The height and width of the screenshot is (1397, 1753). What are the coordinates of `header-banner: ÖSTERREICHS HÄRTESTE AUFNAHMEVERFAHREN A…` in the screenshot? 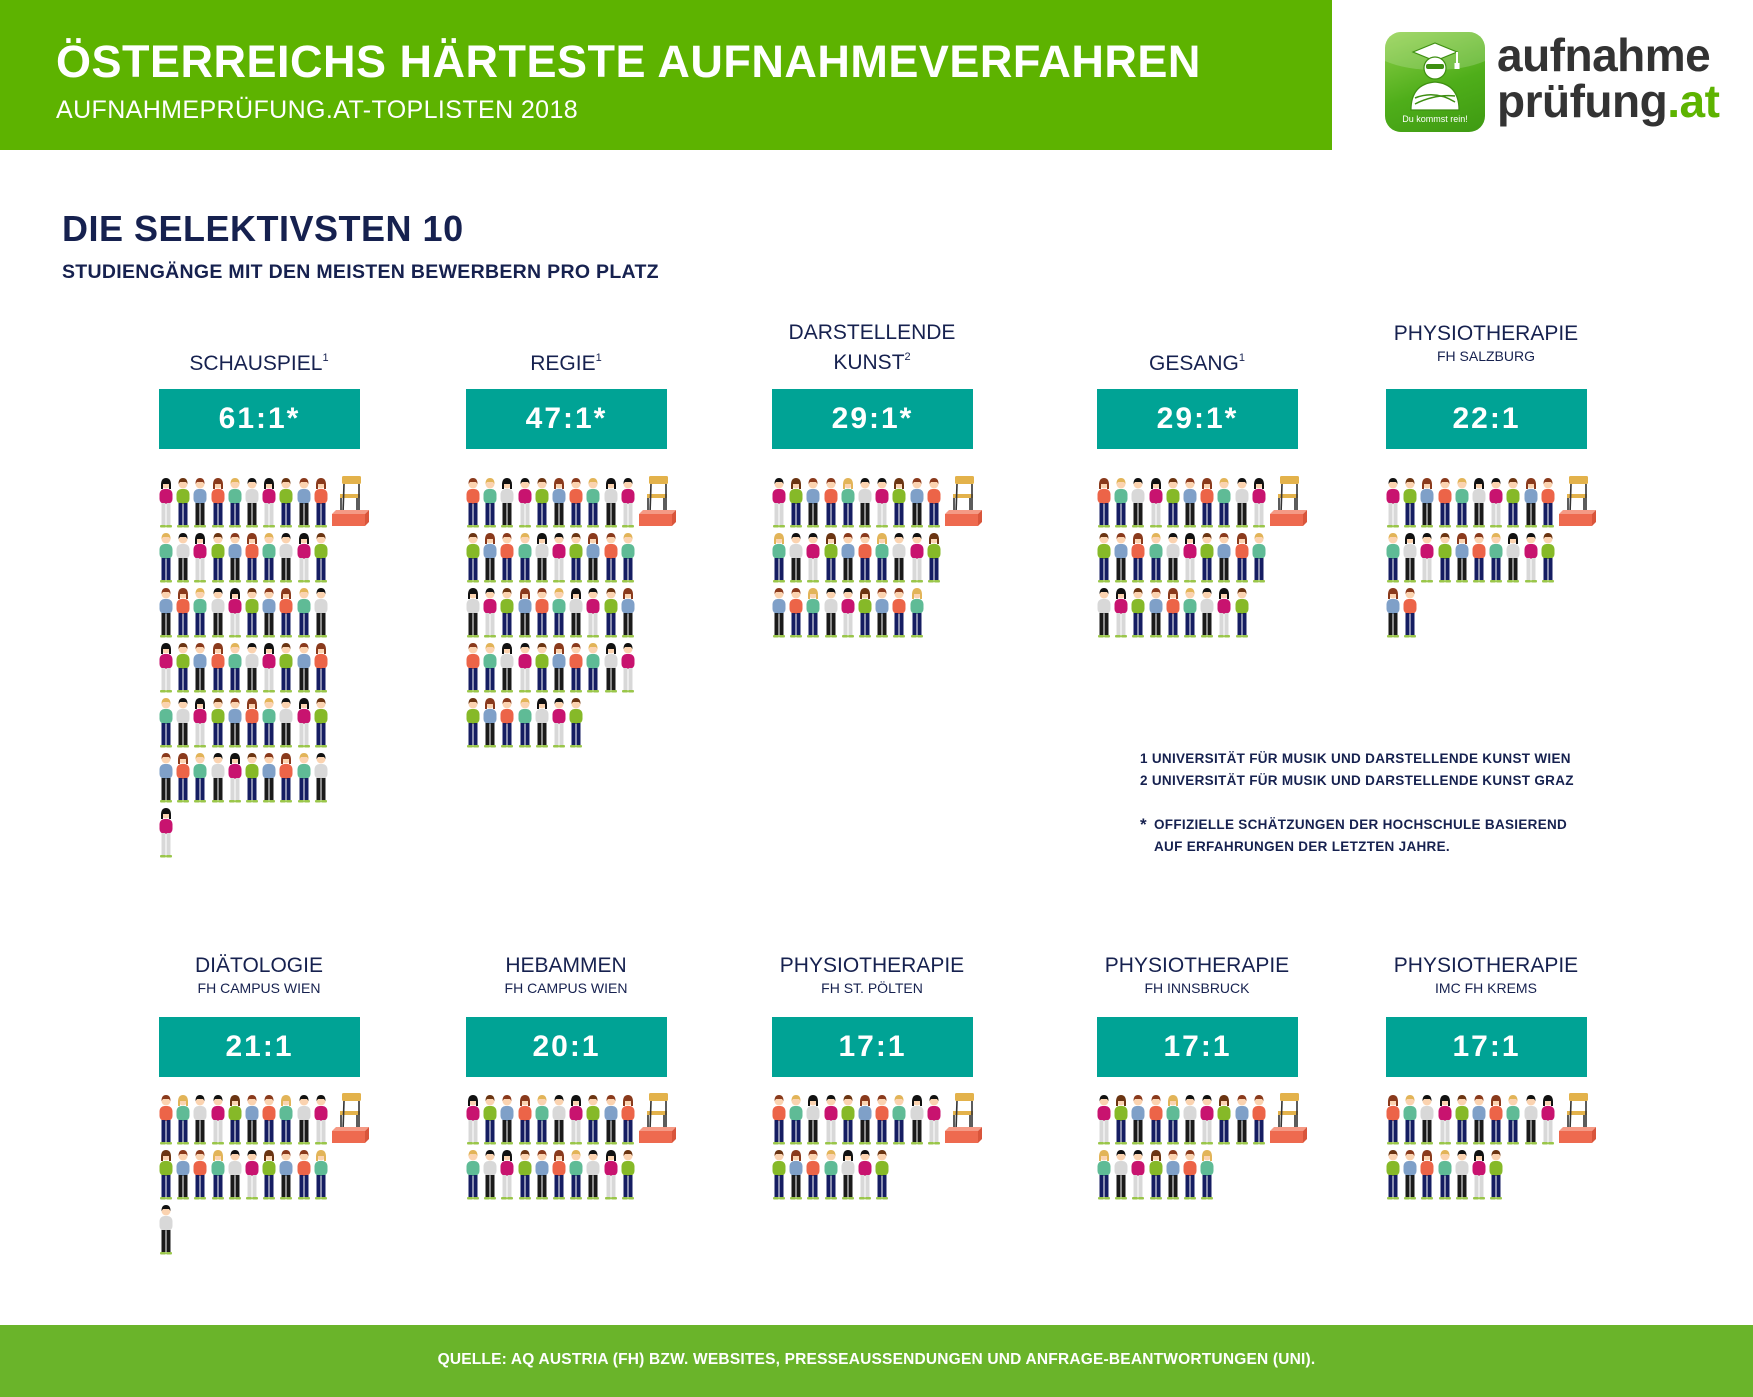 It's located at (666, 75).